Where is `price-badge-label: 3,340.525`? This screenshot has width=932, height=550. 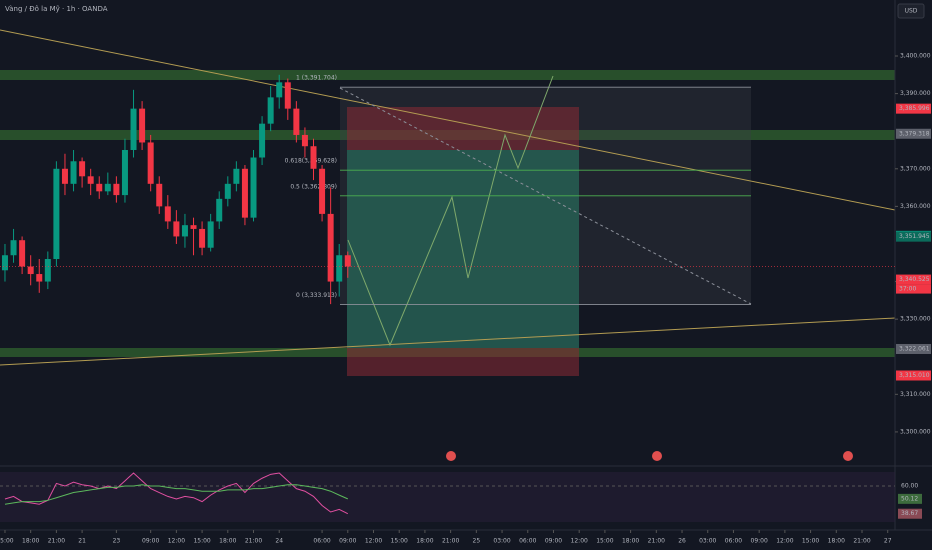
price-badge-label: 3,340.525 is located at coordinates (914, 279).